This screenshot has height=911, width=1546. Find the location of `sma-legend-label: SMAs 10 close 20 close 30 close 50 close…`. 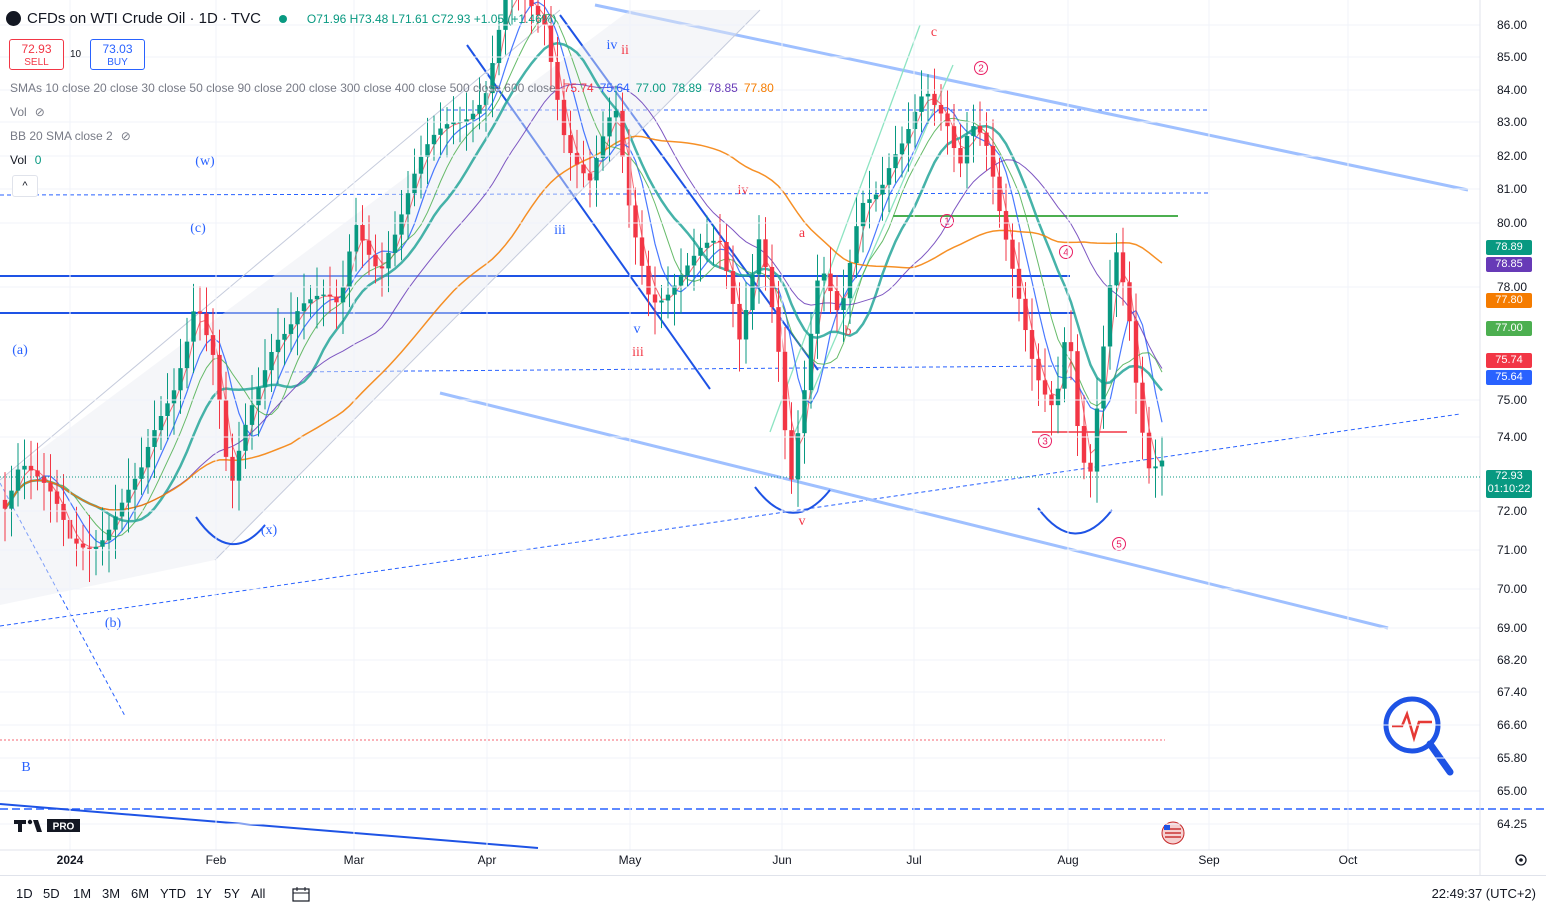

sma-legend-label: SMAs 10 close 20 close 30 close 50 close… is located at coordinates (283, 88).